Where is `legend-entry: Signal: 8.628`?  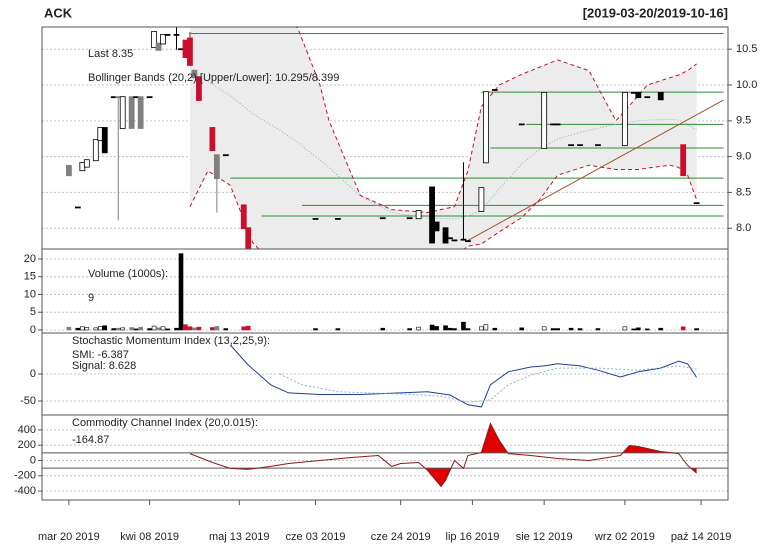 legend-entry: Signal: 8.628 is located at coordinates (104, 366).